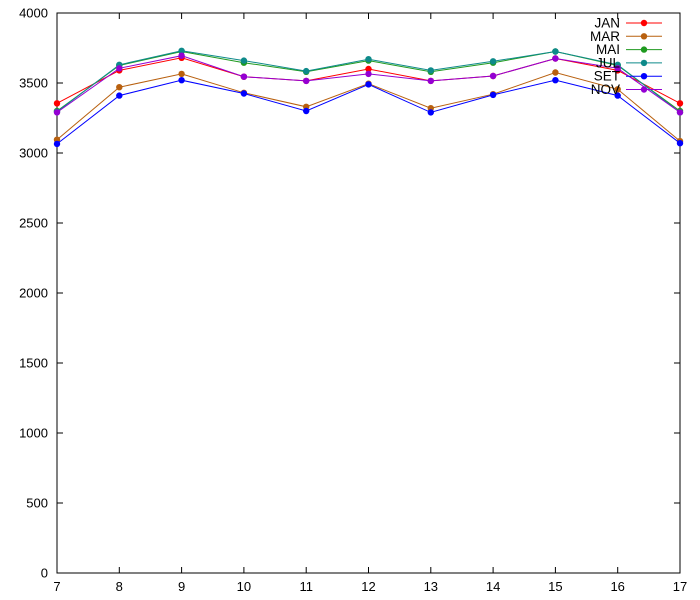 Image resolution: width=700 pixels, height=600 pixels. What do you see at coordinates (493, 586) in the screenshot?
I see `x-tick-label: 14` at bounding box center [493, 586].